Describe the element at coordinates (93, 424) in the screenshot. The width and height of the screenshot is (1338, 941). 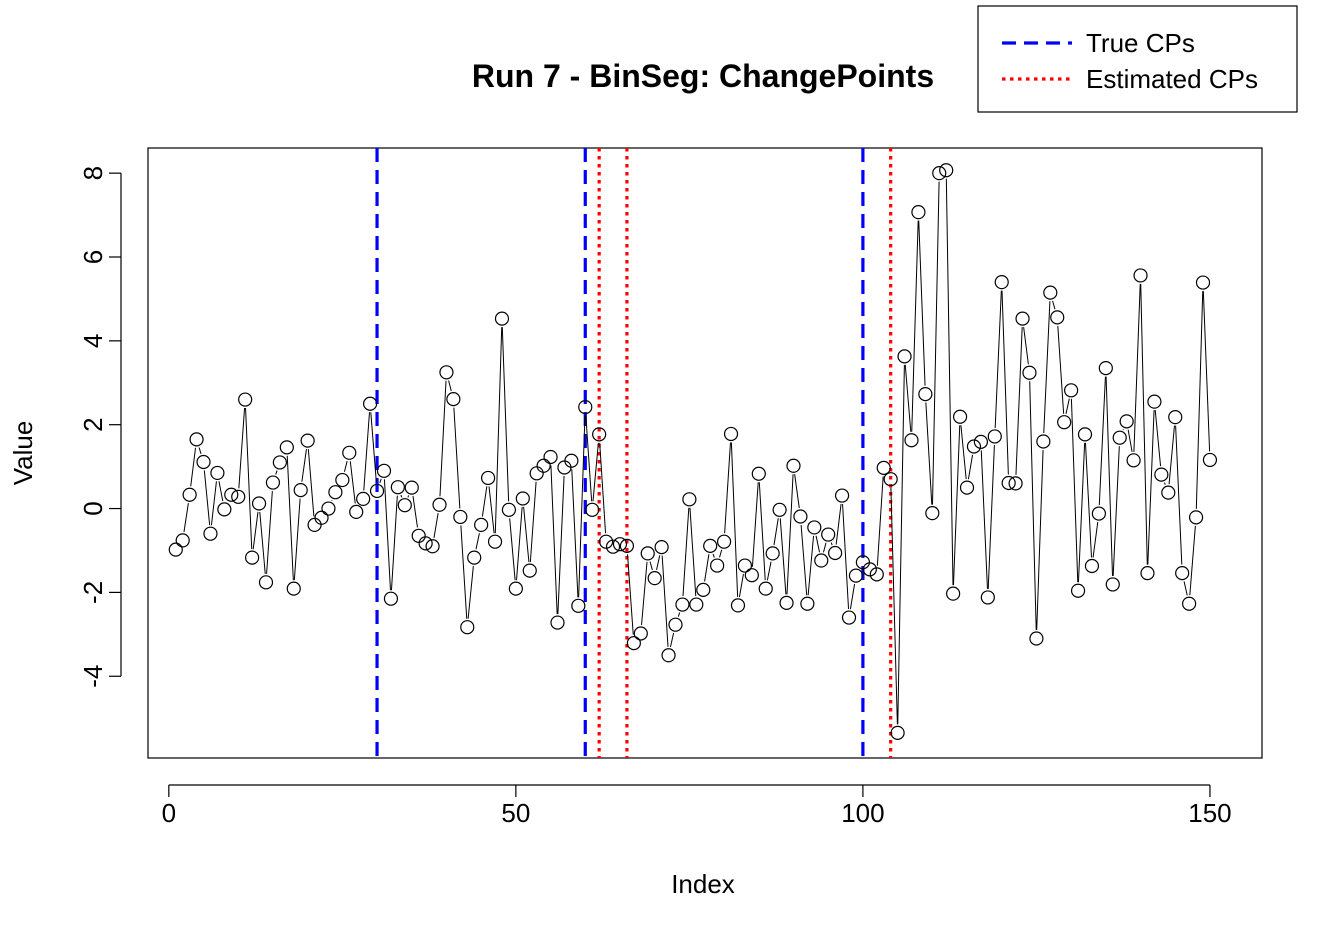
I see `y-tick-label: 2` at that location.